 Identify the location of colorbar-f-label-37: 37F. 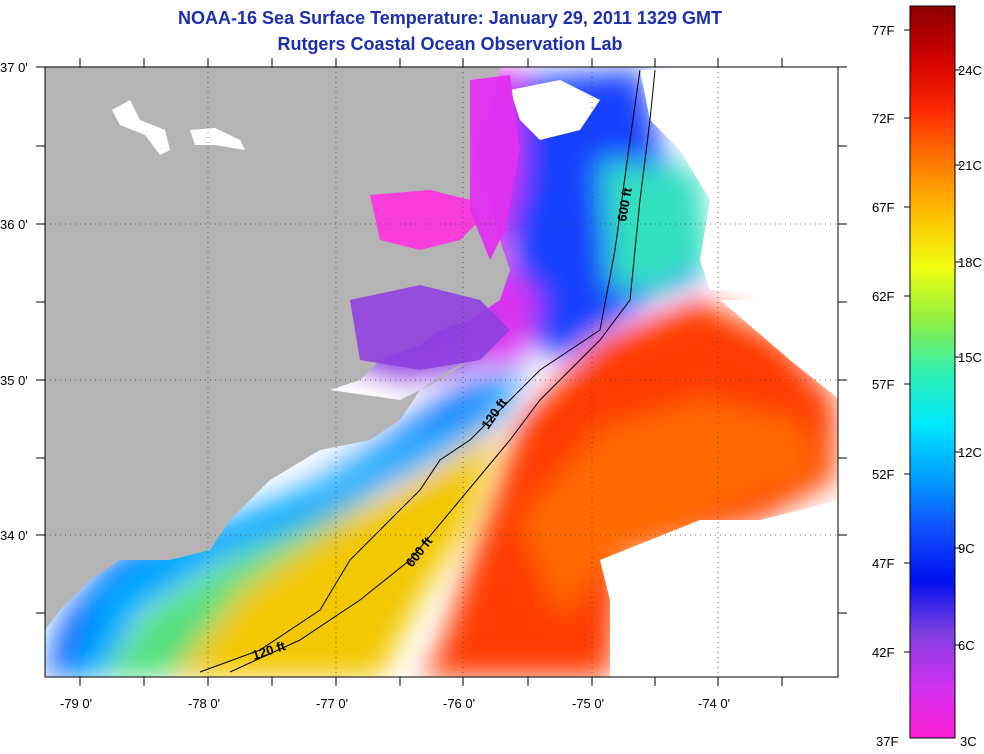
(887, 741).